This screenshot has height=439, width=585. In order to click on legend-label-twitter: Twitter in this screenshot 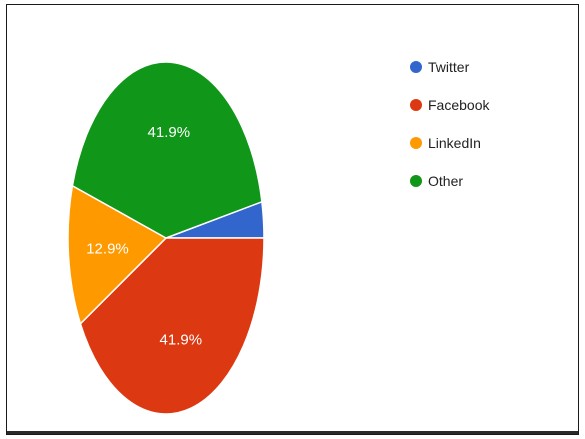, I will do `click(449, 67)`.